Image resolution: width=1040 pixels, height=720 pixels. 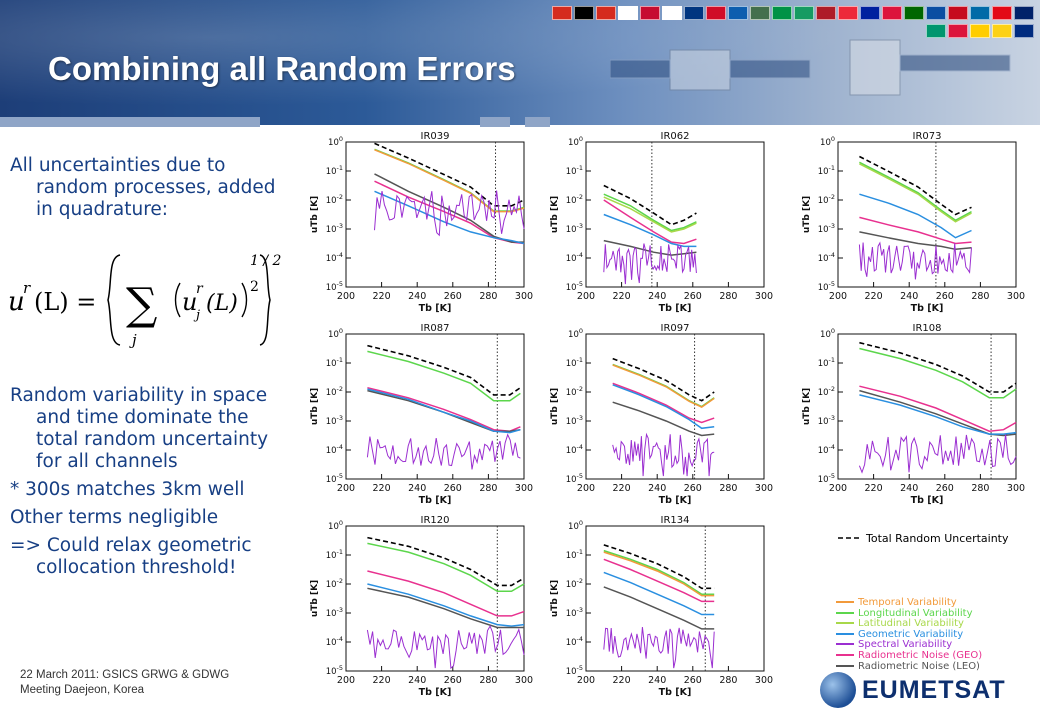 What do you see at coordinates (937, 538) in the screenshot?
I see `legend-total-label: Total Random Uncertainty` at bounding box center [937, 538].